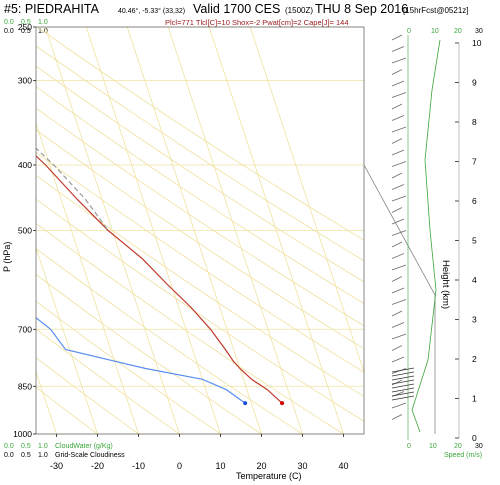 Image resolution: width=500 pixels, height=485 pixels. I want to click on wind-profile-panel, so click(402, 237).